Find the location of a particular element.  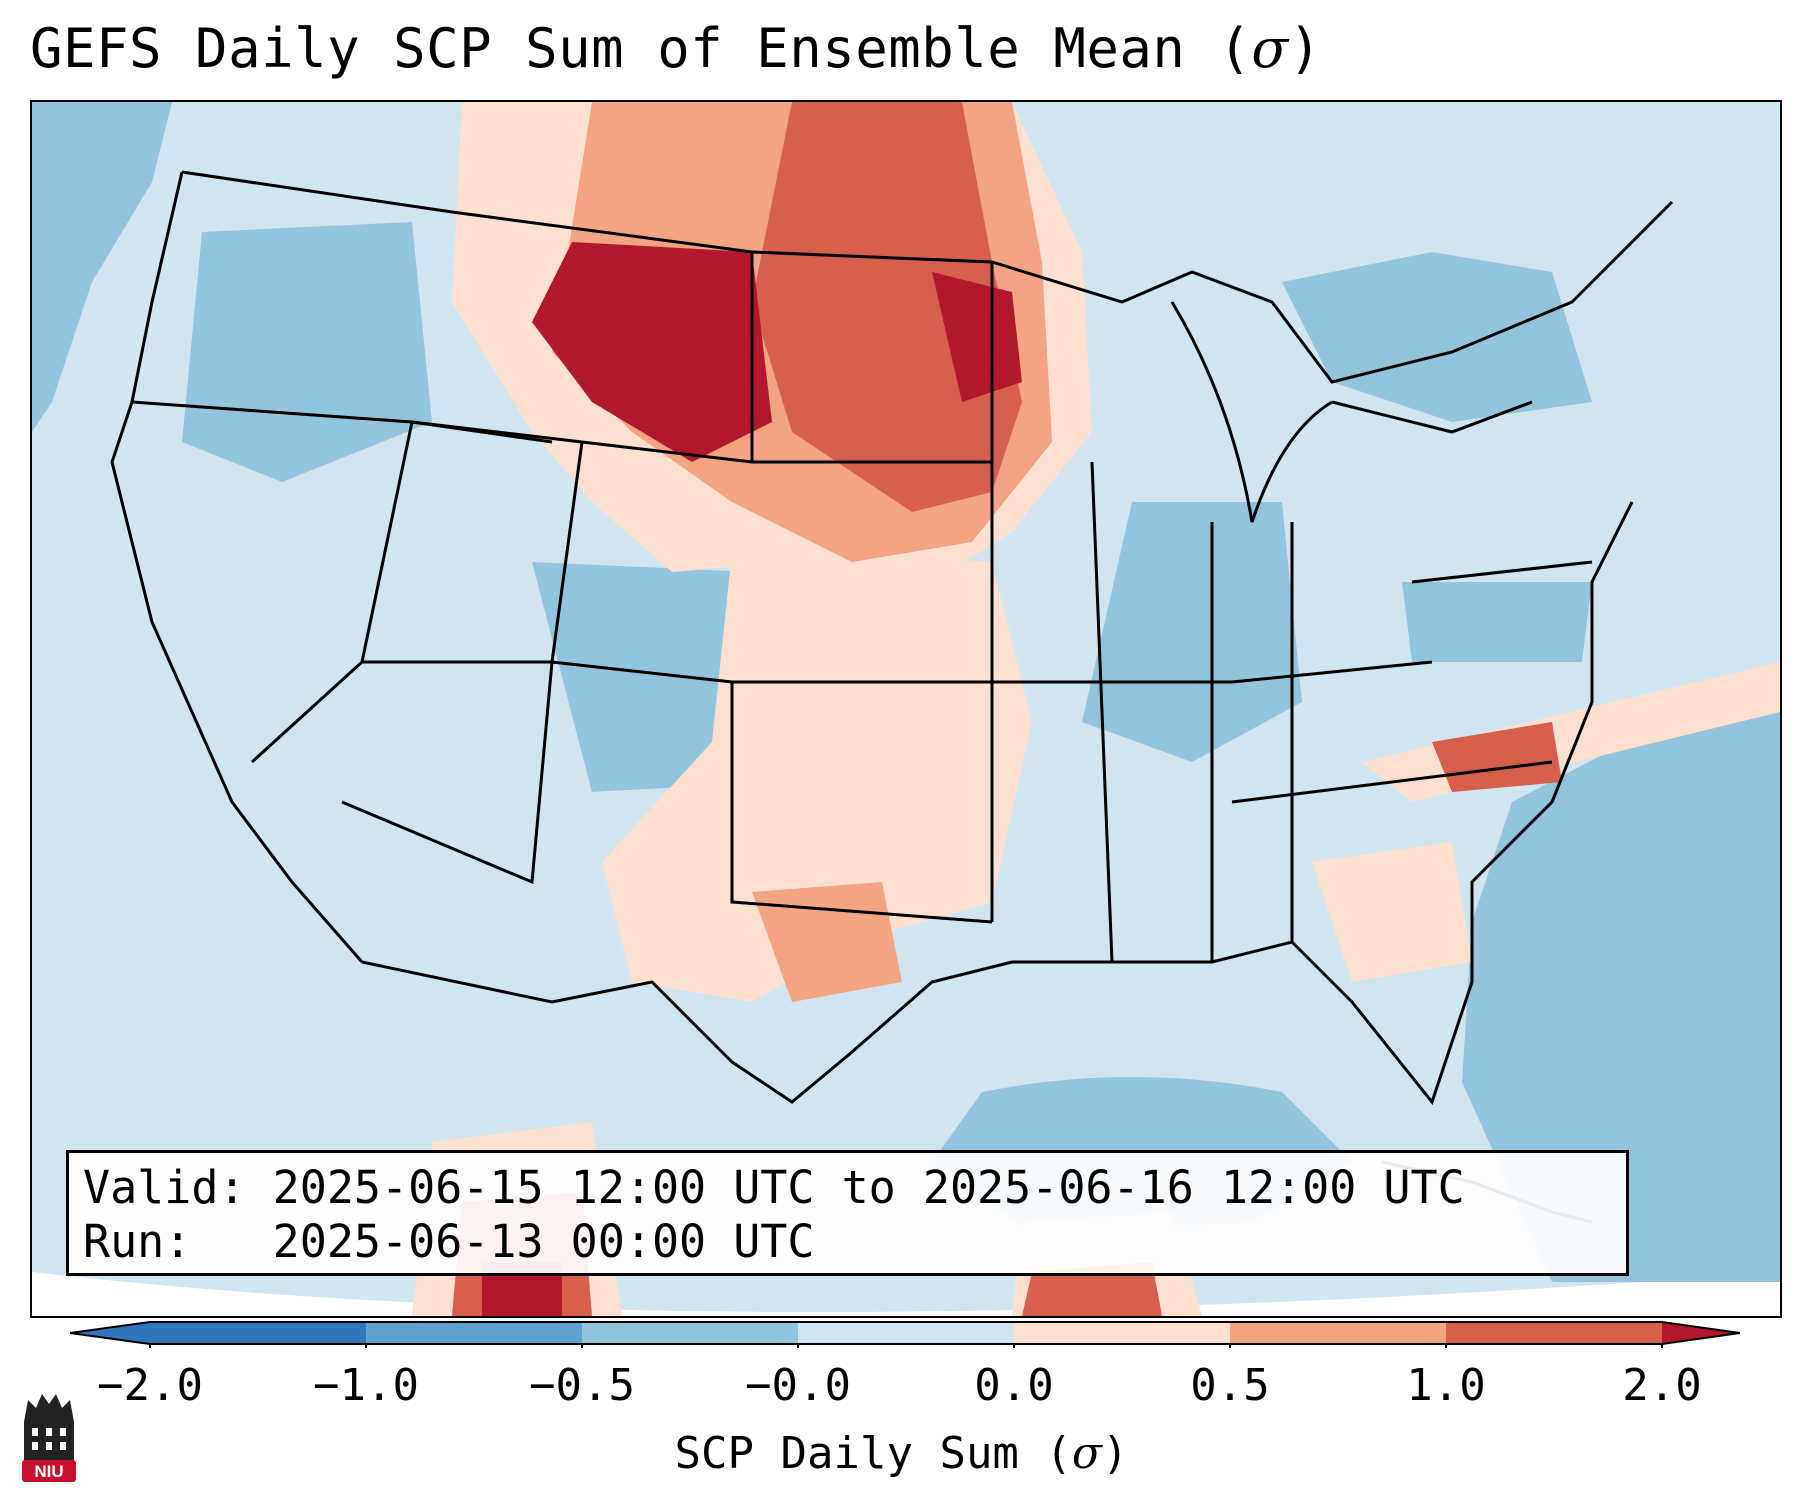

dakotas-high is located at coordinates (887, 307).